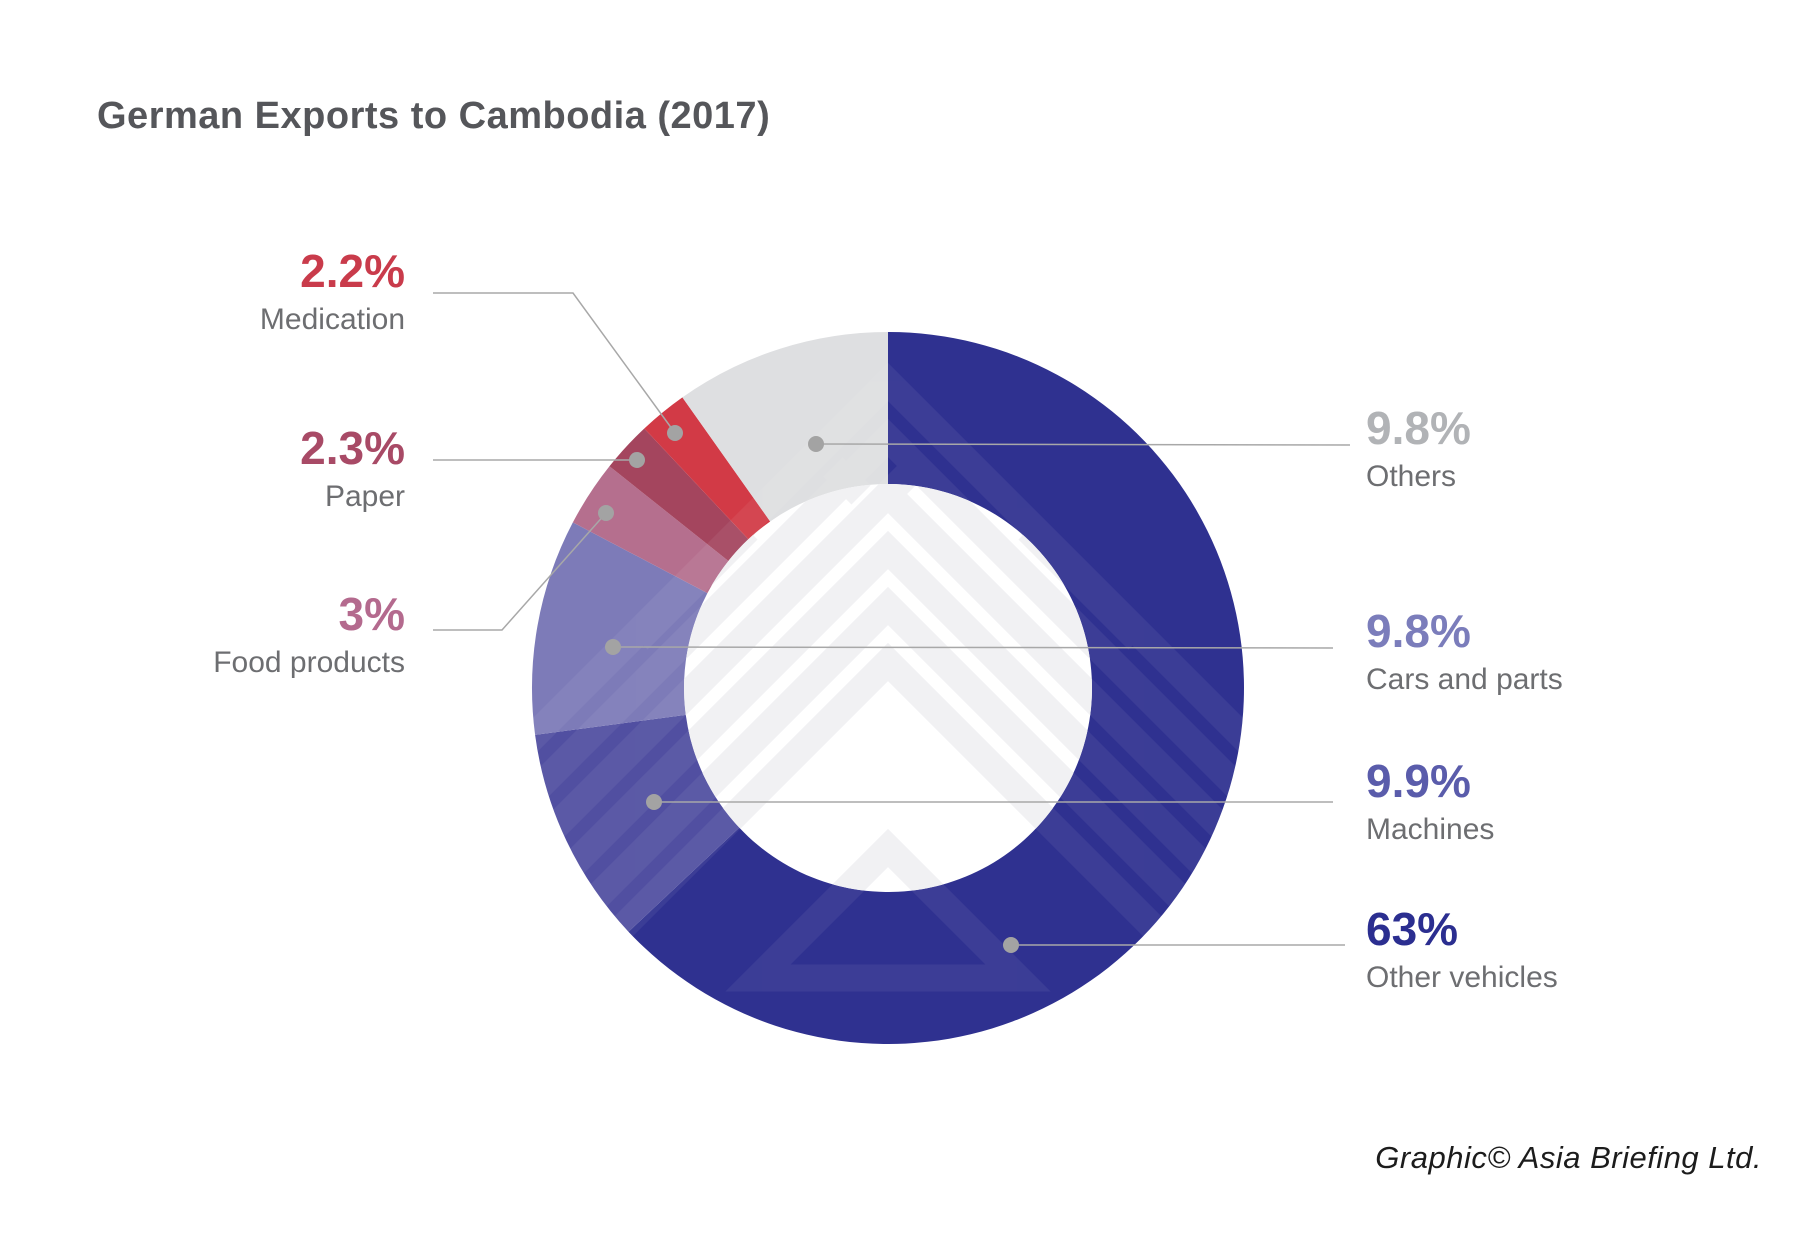 The width and height of the screenshot is (1800, 1257). Describe the element at coordinates (816, 444) in the screenshot. I see `leader-dot-others` at that location.